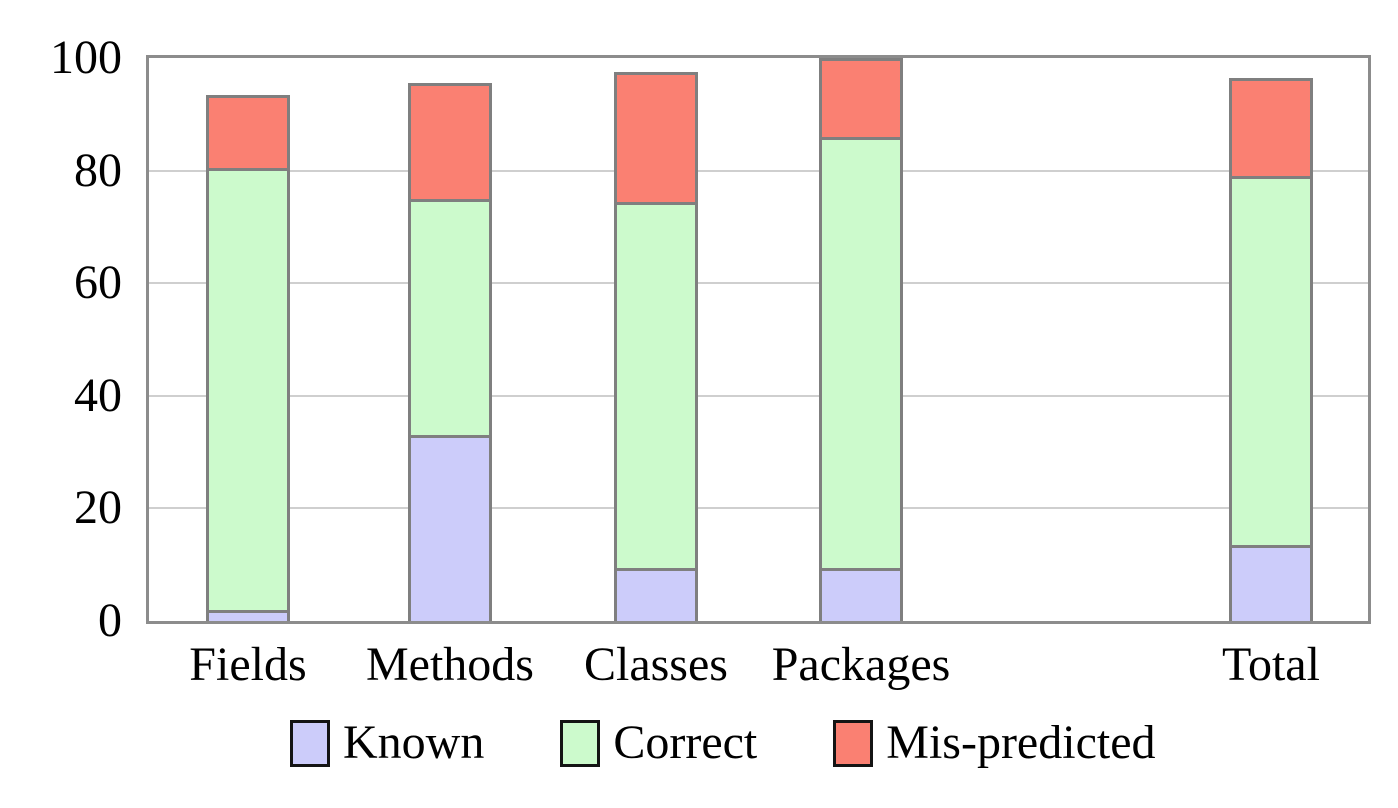 The image size is (1398, 808). I want to click on legend-item-mis-predicted: Mis-predicted, so click(994, 743).